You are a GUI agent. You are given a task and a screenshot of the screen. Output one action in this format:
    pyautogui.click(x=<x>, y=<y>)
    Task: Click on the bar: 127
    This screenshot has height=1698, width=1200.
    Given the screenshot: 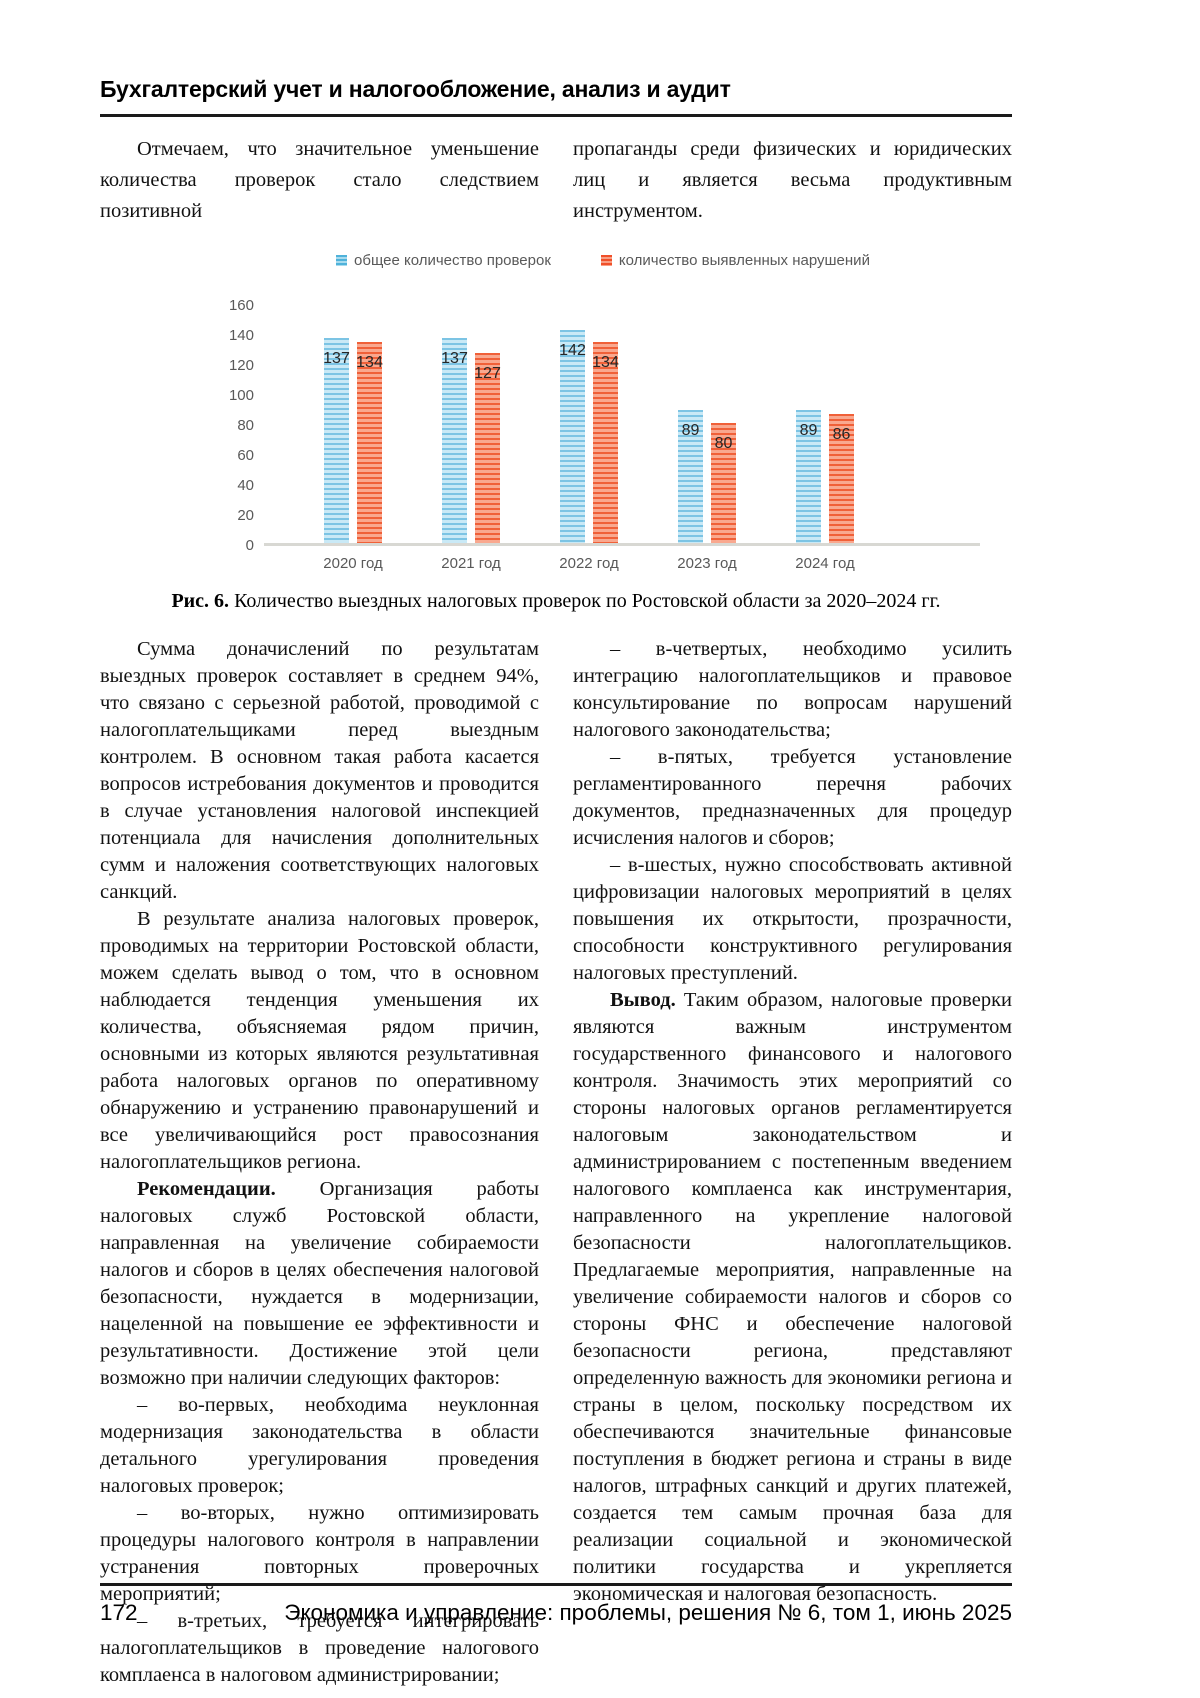 What is the action you would take?
    pyautogui.click(x=487, y=447)
    